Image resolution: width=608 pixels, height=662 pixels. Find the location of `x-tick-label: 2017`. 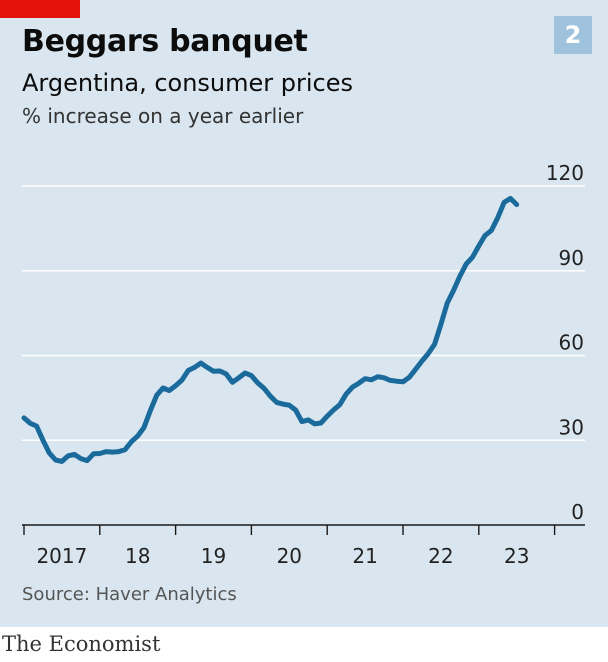

x-tick-label: 2017 is located at coordinates (61, 556).